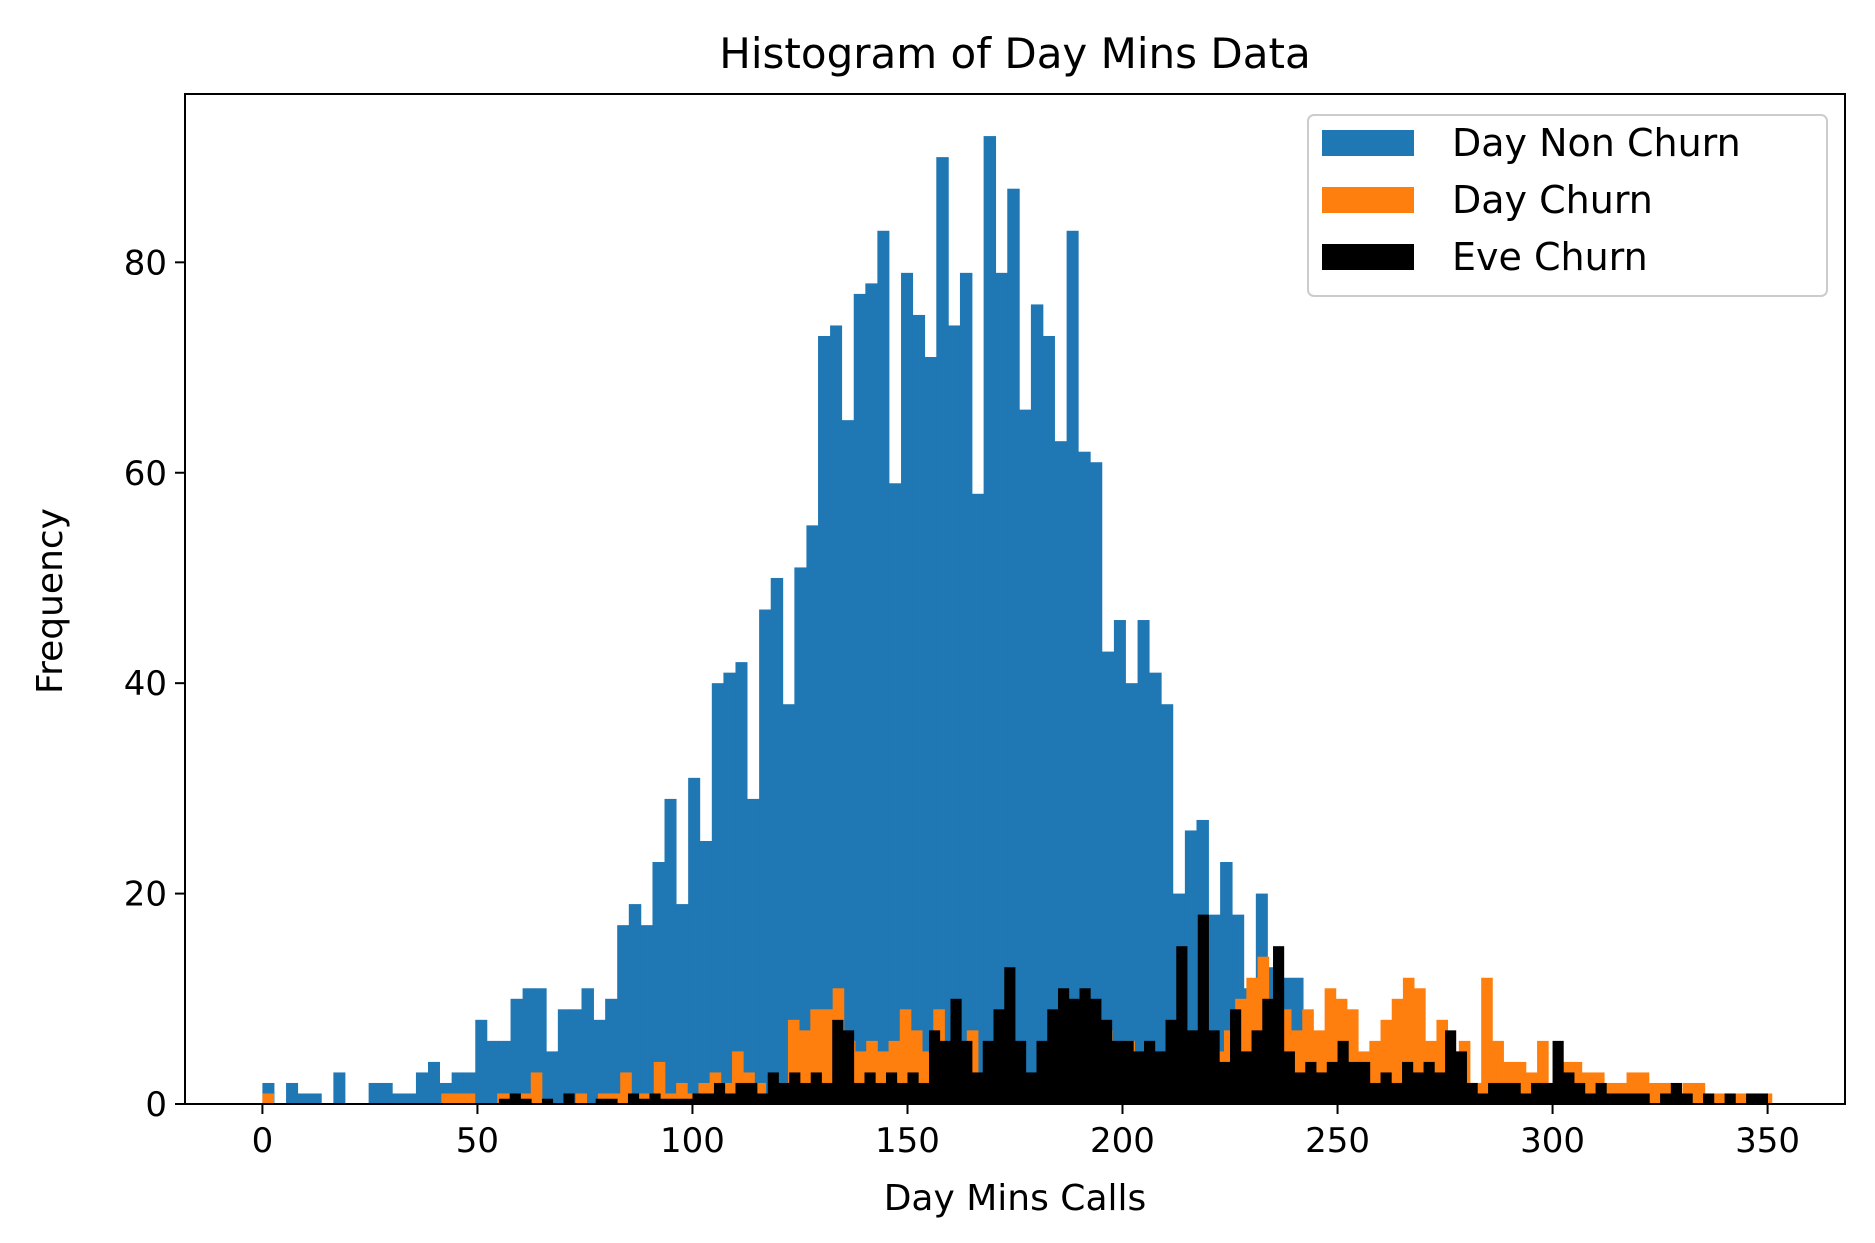  What do you see at coordinates (145, 474) in the screenshot?
I see `y-tick-label: 60` at bounding box center [145, 474].